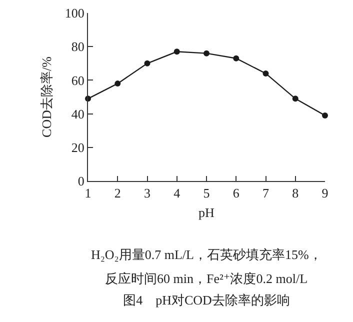  What do you see at coordinates (236, 193) in the screenshot?
I see `x-tick-label: 6` at bounding box center [236, 193].